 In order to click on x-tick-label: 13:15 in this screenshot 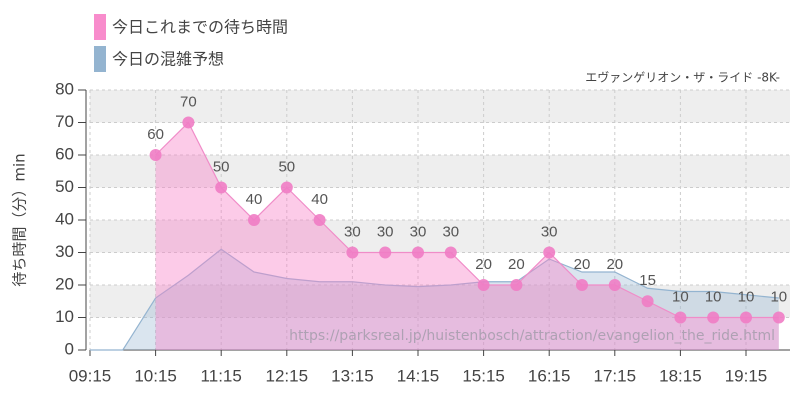, I will do `click(352, 375)`.